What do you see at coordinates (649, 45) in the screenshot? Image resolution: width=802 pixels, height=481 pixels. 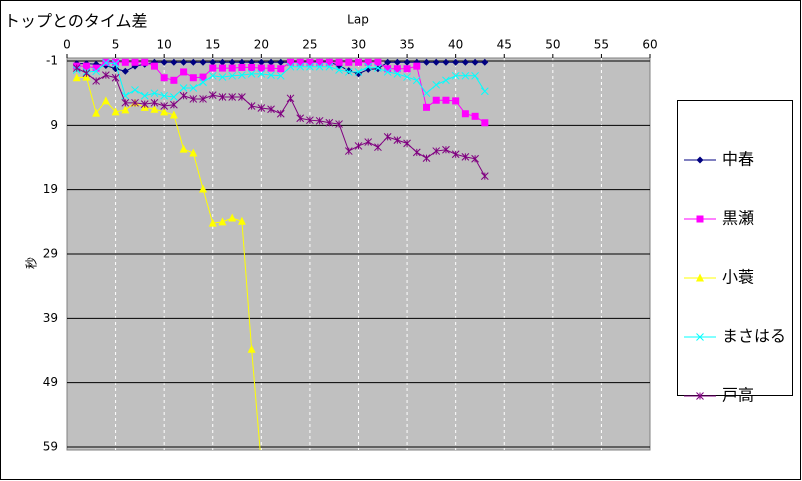 I see `x-tick-label: 60` at bounding box center [649, 45].